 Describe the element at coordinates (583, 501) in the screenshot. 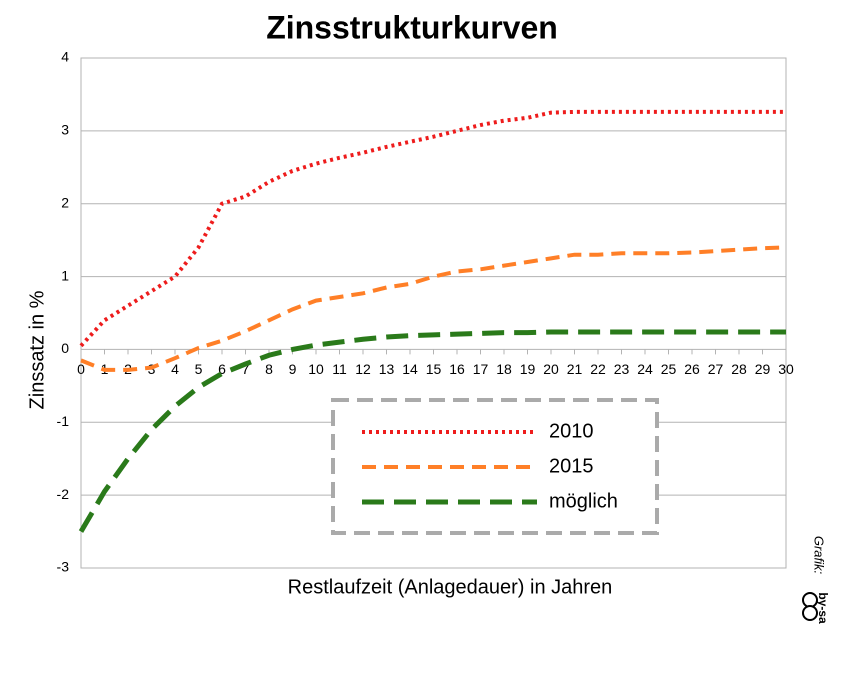

I see `legend-label: möglich` at that location.